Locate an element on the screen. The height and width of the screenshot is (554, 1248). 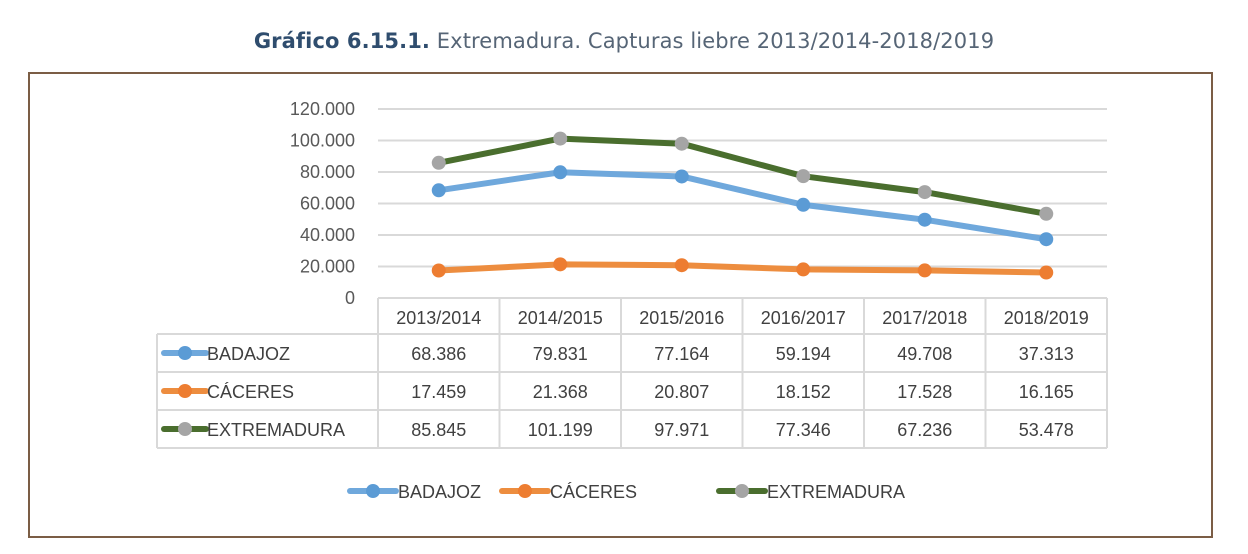
table-cell: 17.528 is located at coordinates (924, 392).